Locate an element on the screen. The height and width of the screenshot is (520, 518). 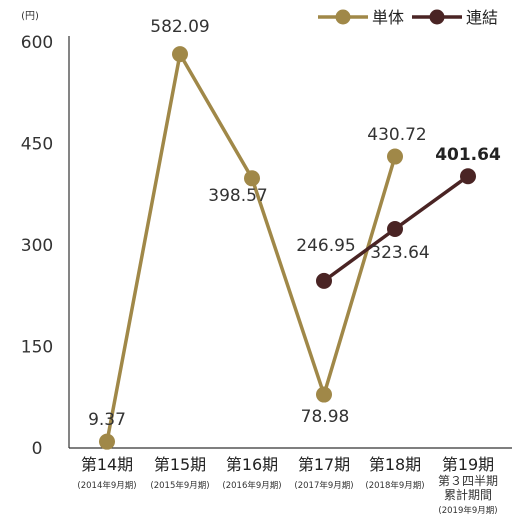
x-tick-sublabel: (2014年9月期) is located at coordinates (106, 485).